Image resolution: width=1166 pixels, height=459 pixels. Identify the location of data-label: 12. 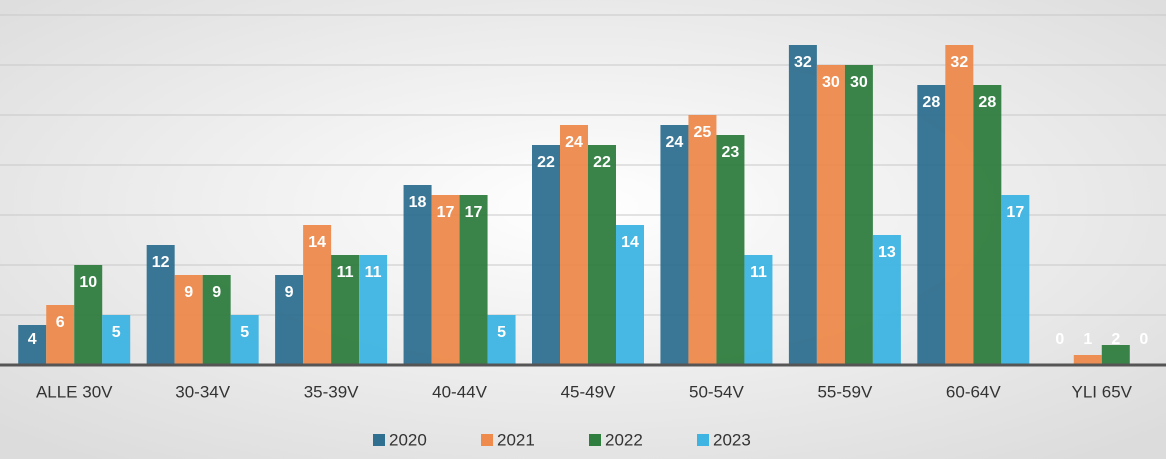
(161, 262).